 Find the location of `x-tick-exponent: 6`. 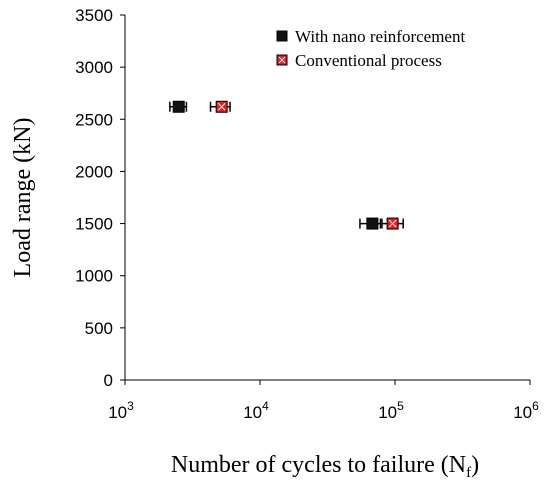

x-tick-exponent: 6 is located at coordinates (535, 406).